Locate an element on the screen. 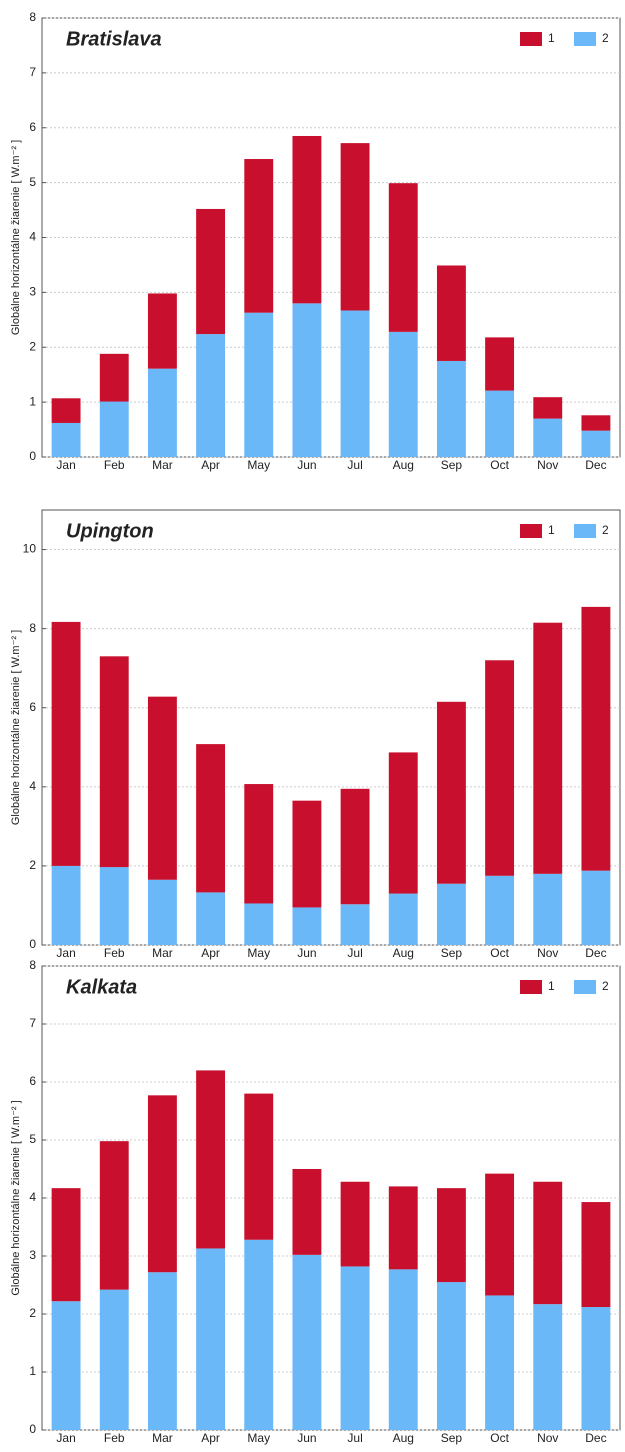  y-tick-label: 2 is located at coordinates (32, 346).